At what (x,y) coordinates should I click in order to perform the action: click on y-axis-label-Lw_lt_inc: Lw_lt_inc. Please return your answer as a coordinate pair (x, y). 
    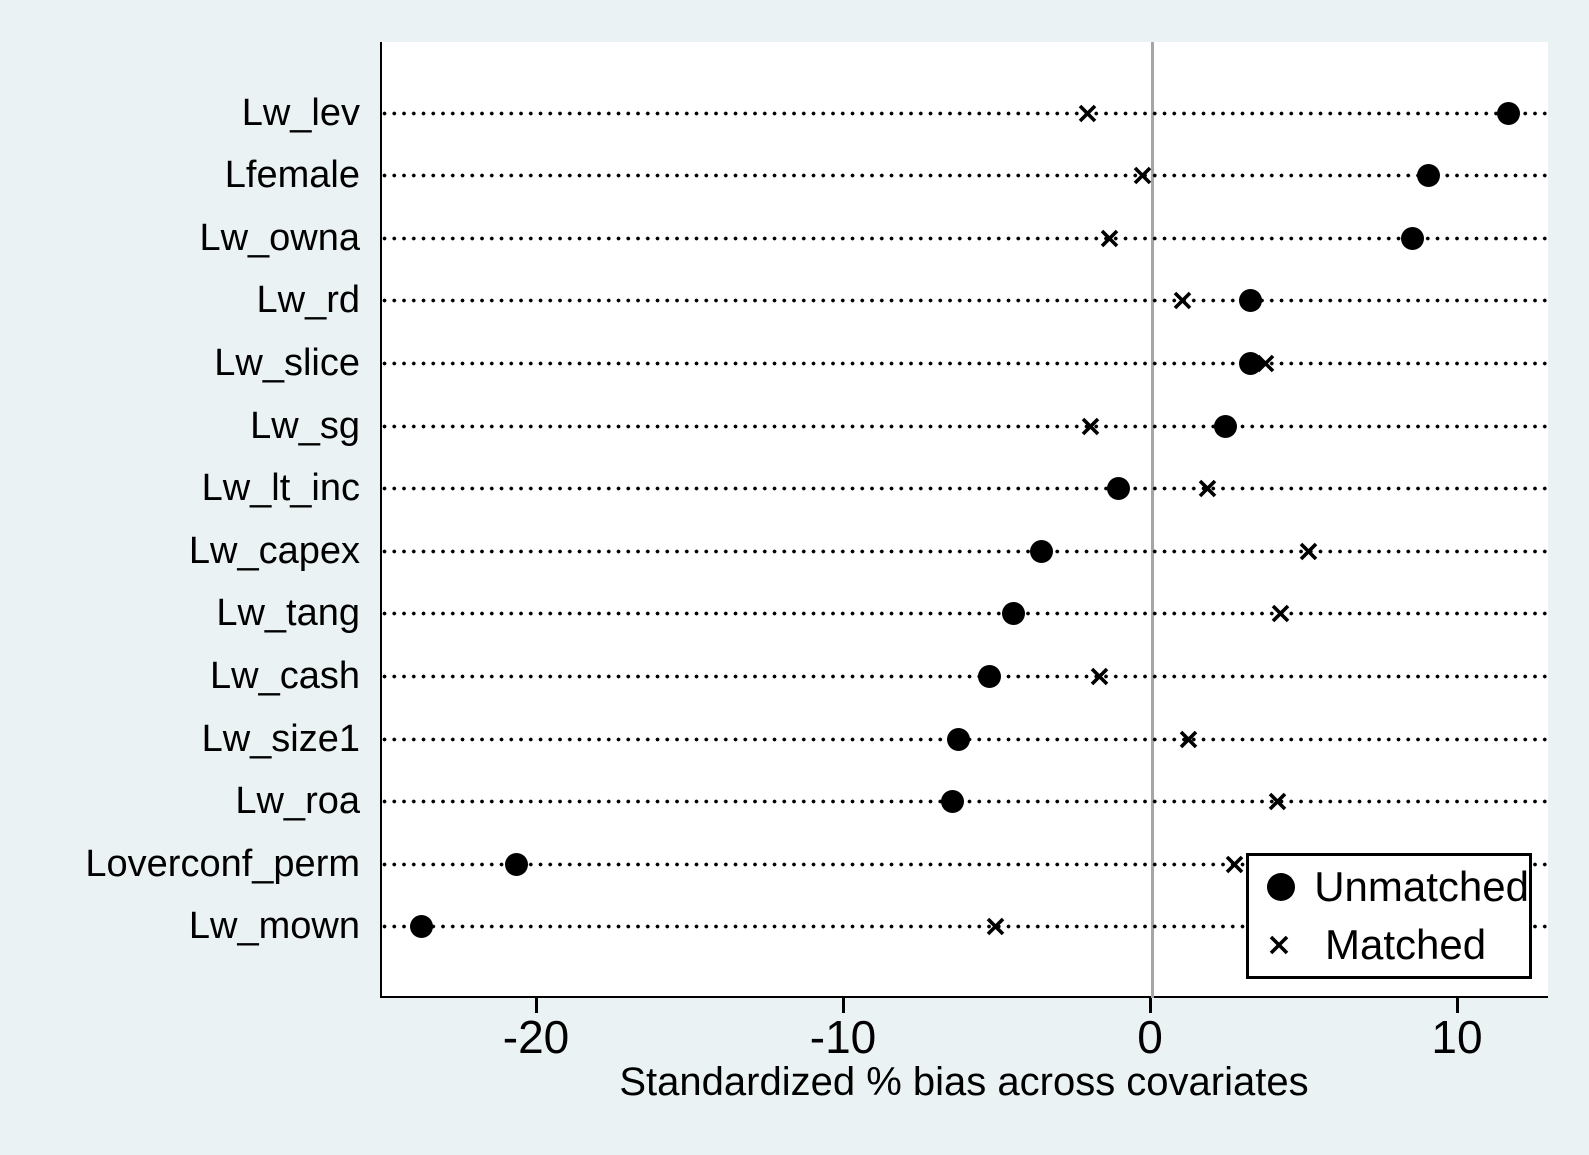
    Looking at the image, I should click on (280, 488).